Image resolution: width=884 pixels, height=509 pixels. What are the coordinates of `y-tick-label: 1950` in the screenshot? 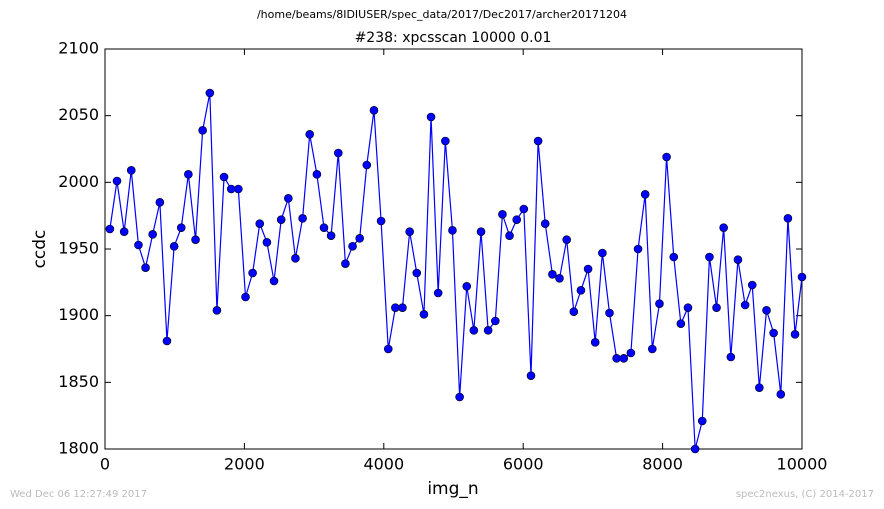 It's located at (78, 248).